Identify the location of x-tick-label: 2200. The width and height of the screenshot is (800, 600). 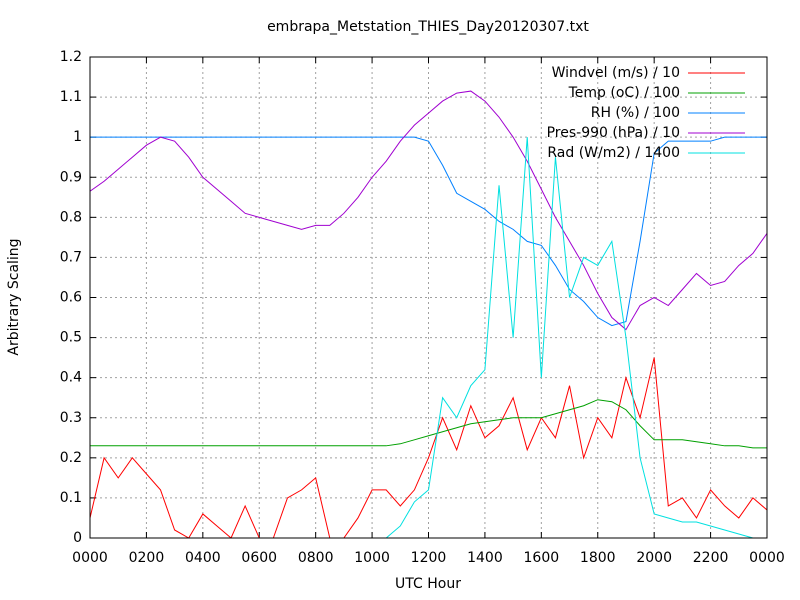
(711, 558).